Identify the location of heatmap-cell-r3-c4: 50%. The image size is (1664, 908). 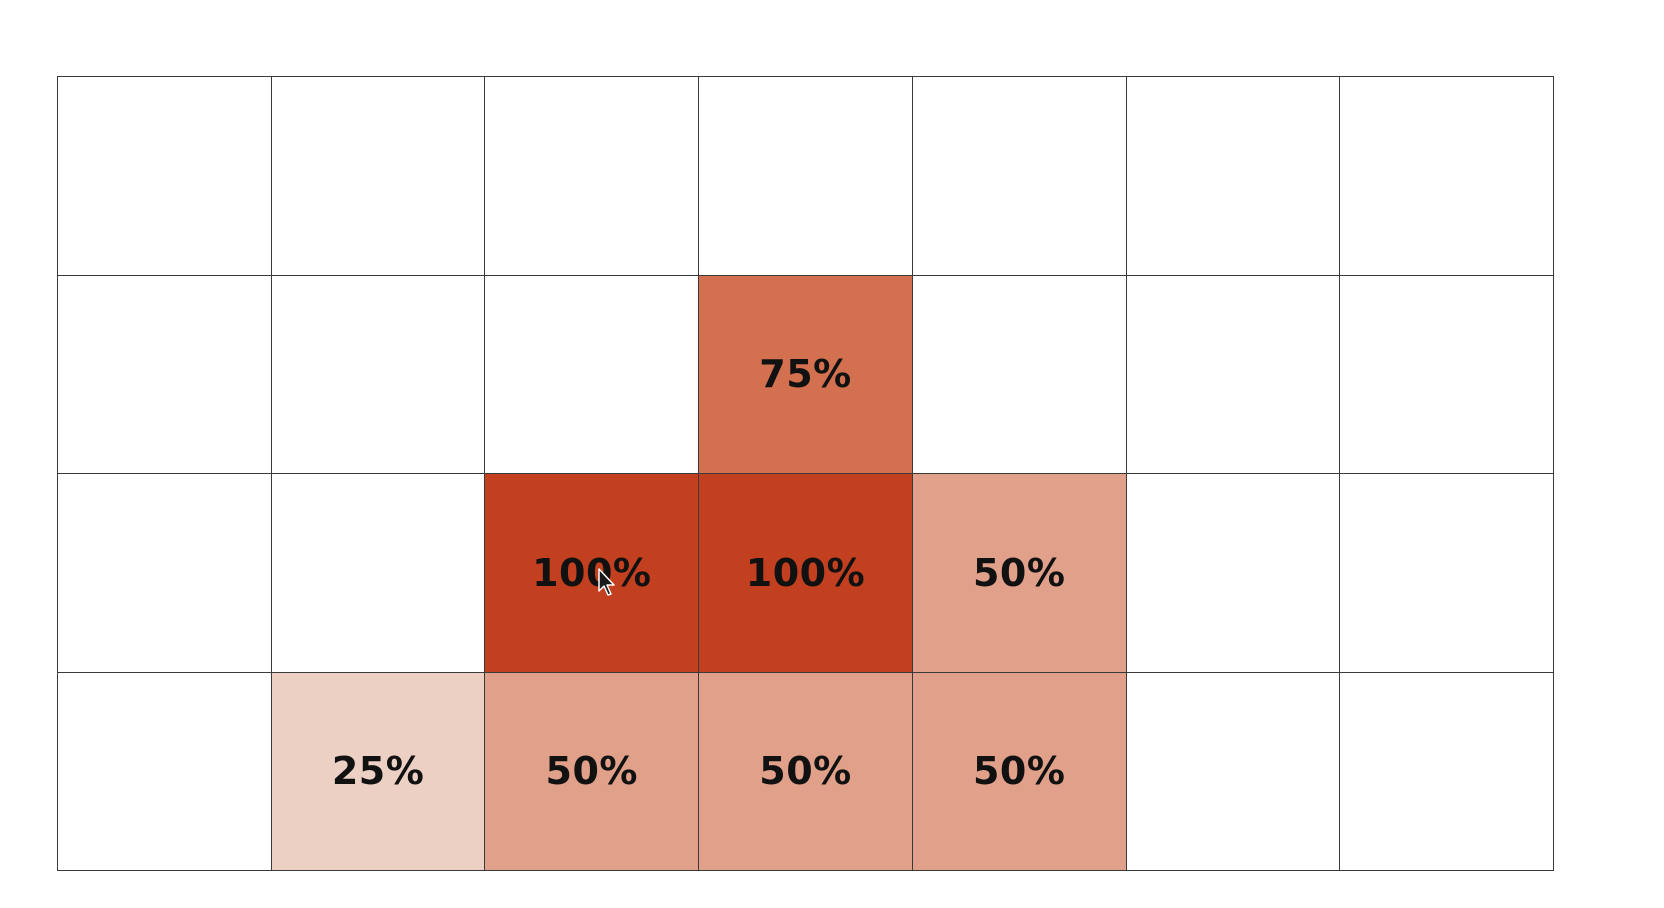
(1019, 771).